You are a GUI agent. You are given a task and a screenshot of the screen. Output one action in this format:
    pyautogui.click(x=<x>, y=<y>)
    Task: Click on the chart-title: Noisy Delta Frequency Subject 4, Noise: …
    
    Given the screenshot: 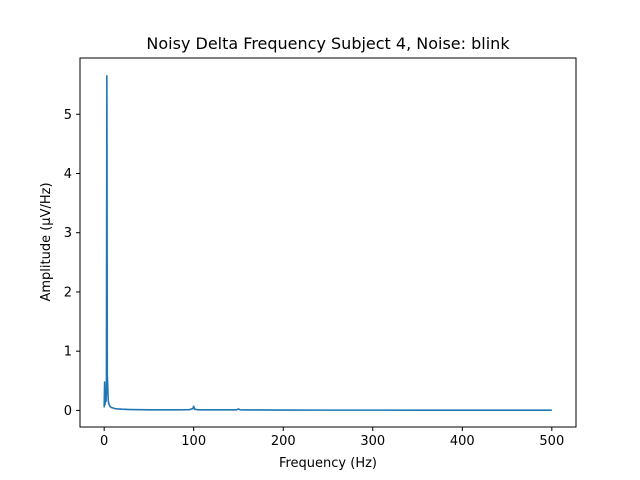 What is the action you would take?
    pyautogui.click(x=328, y=43)
    